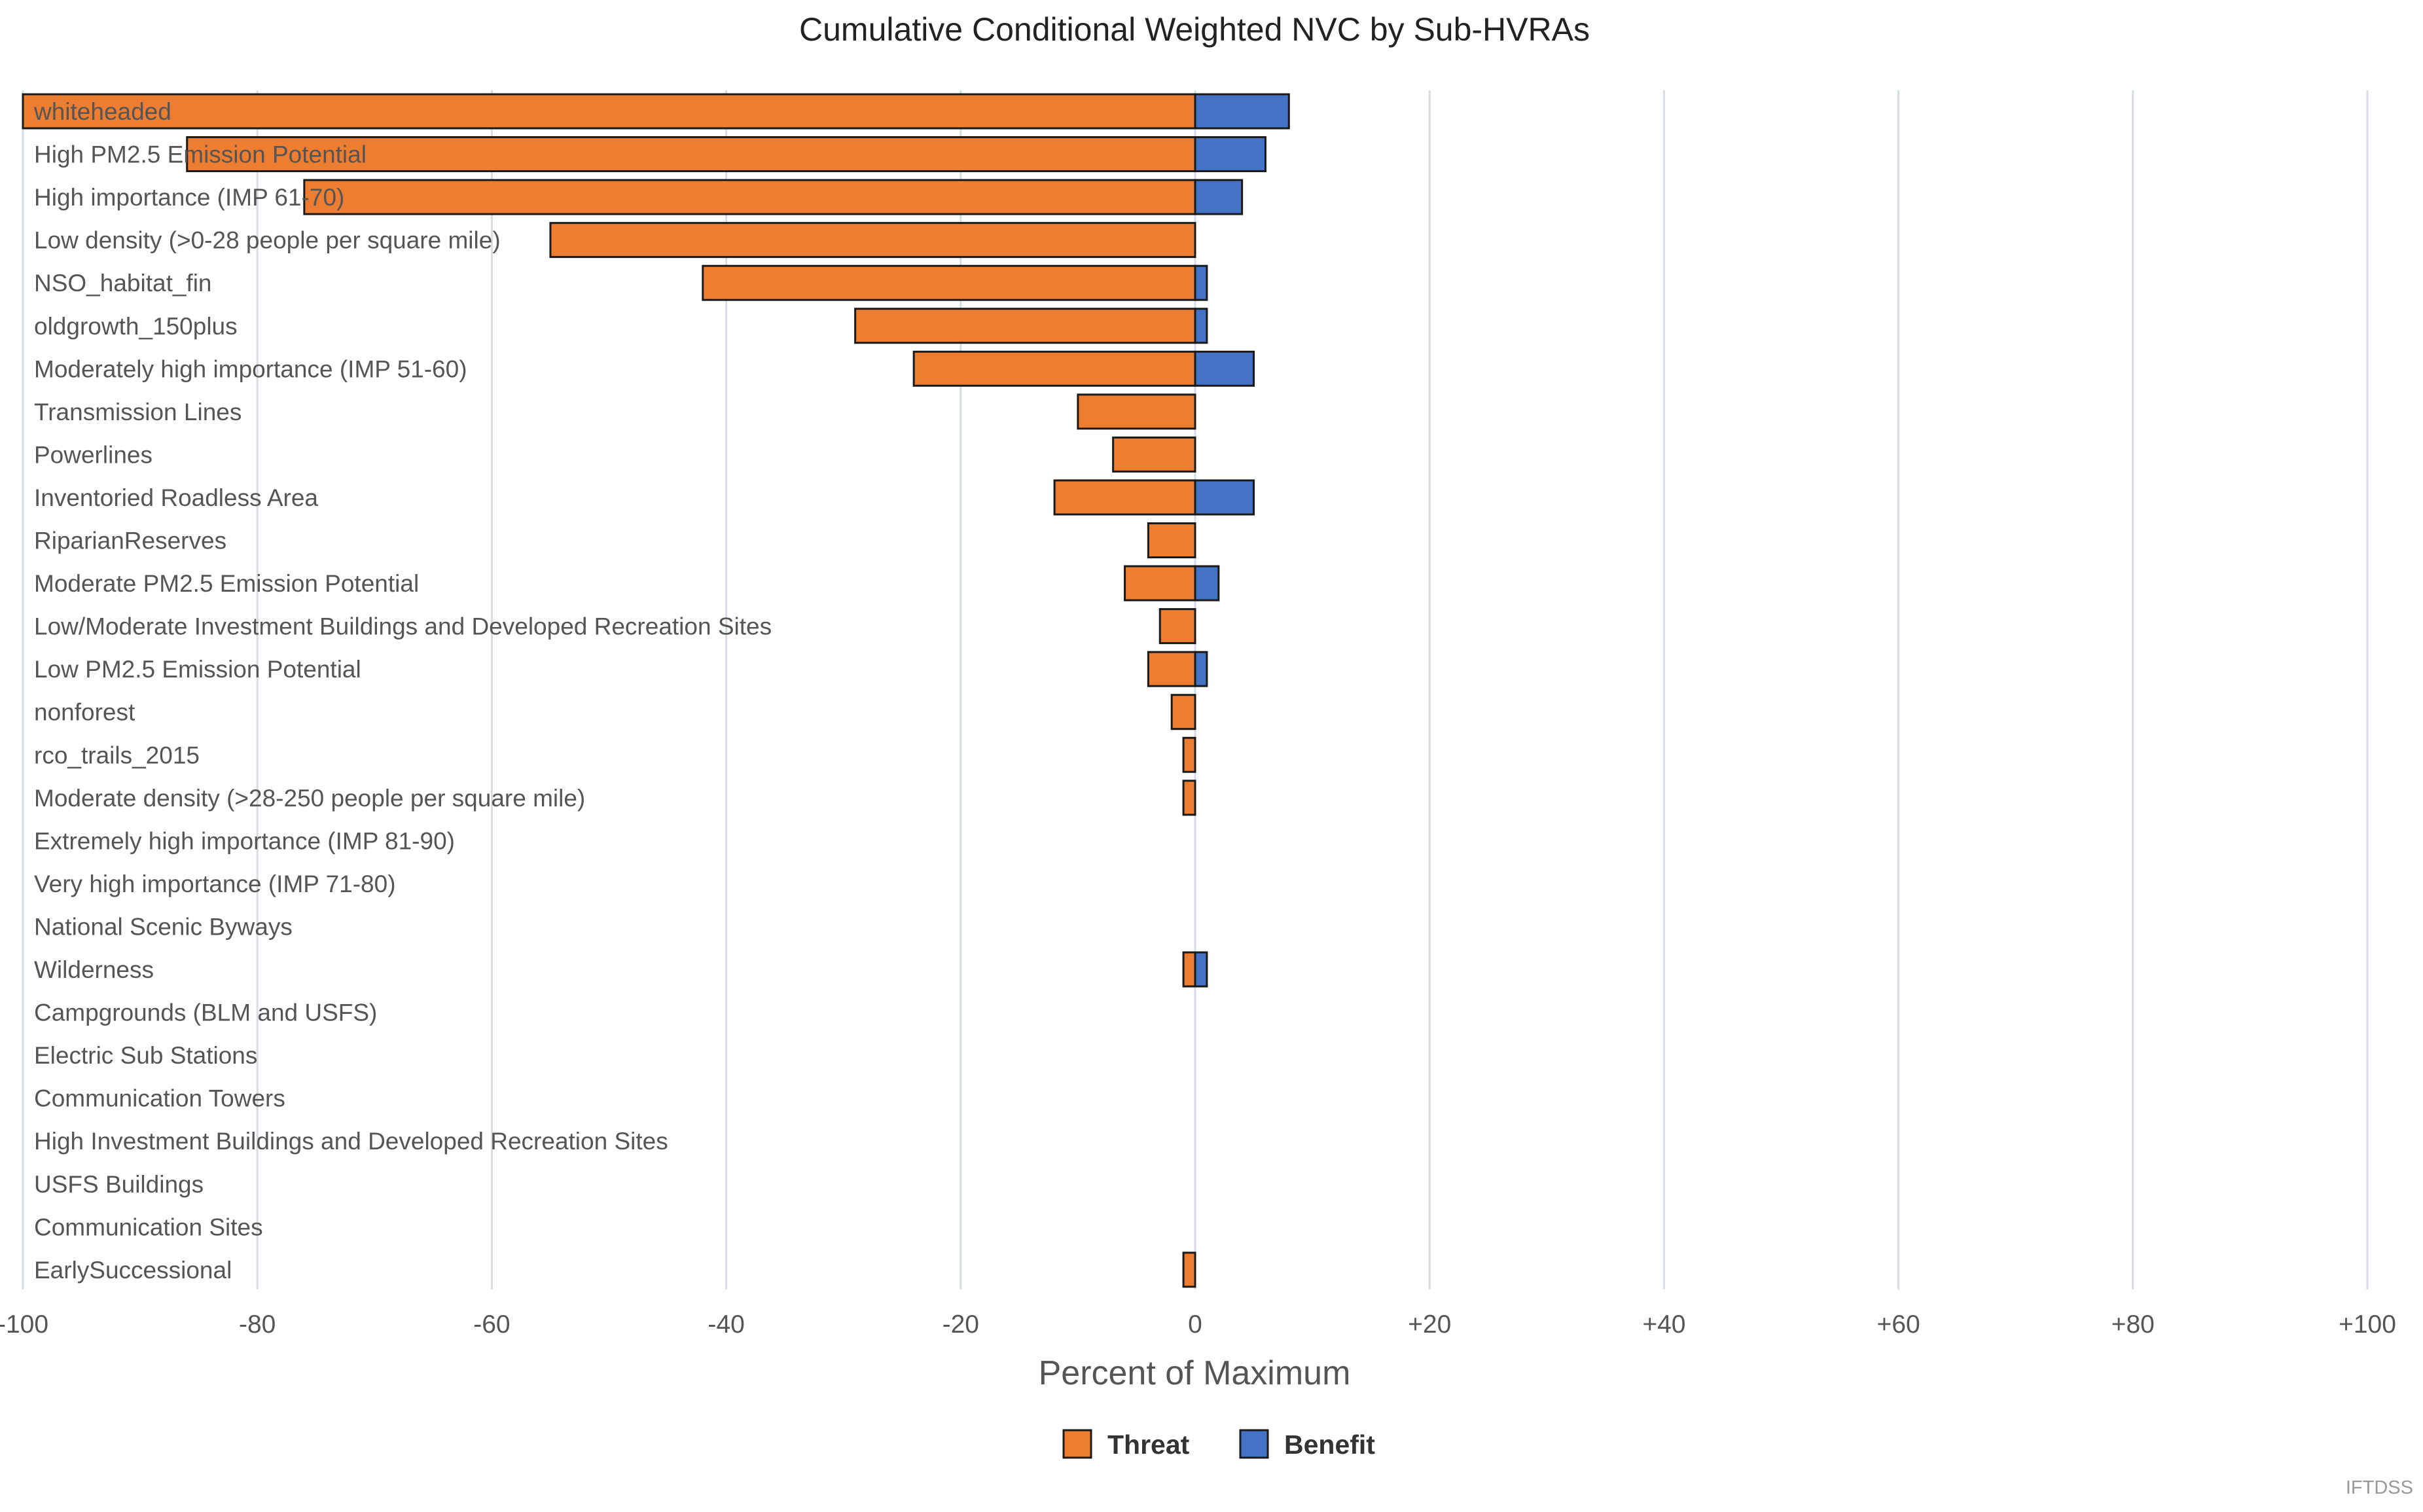 This screenshot has height=1512, width=2423. I want to click on bar-threat-oldgrowth-150plus, so click(1025, 326).